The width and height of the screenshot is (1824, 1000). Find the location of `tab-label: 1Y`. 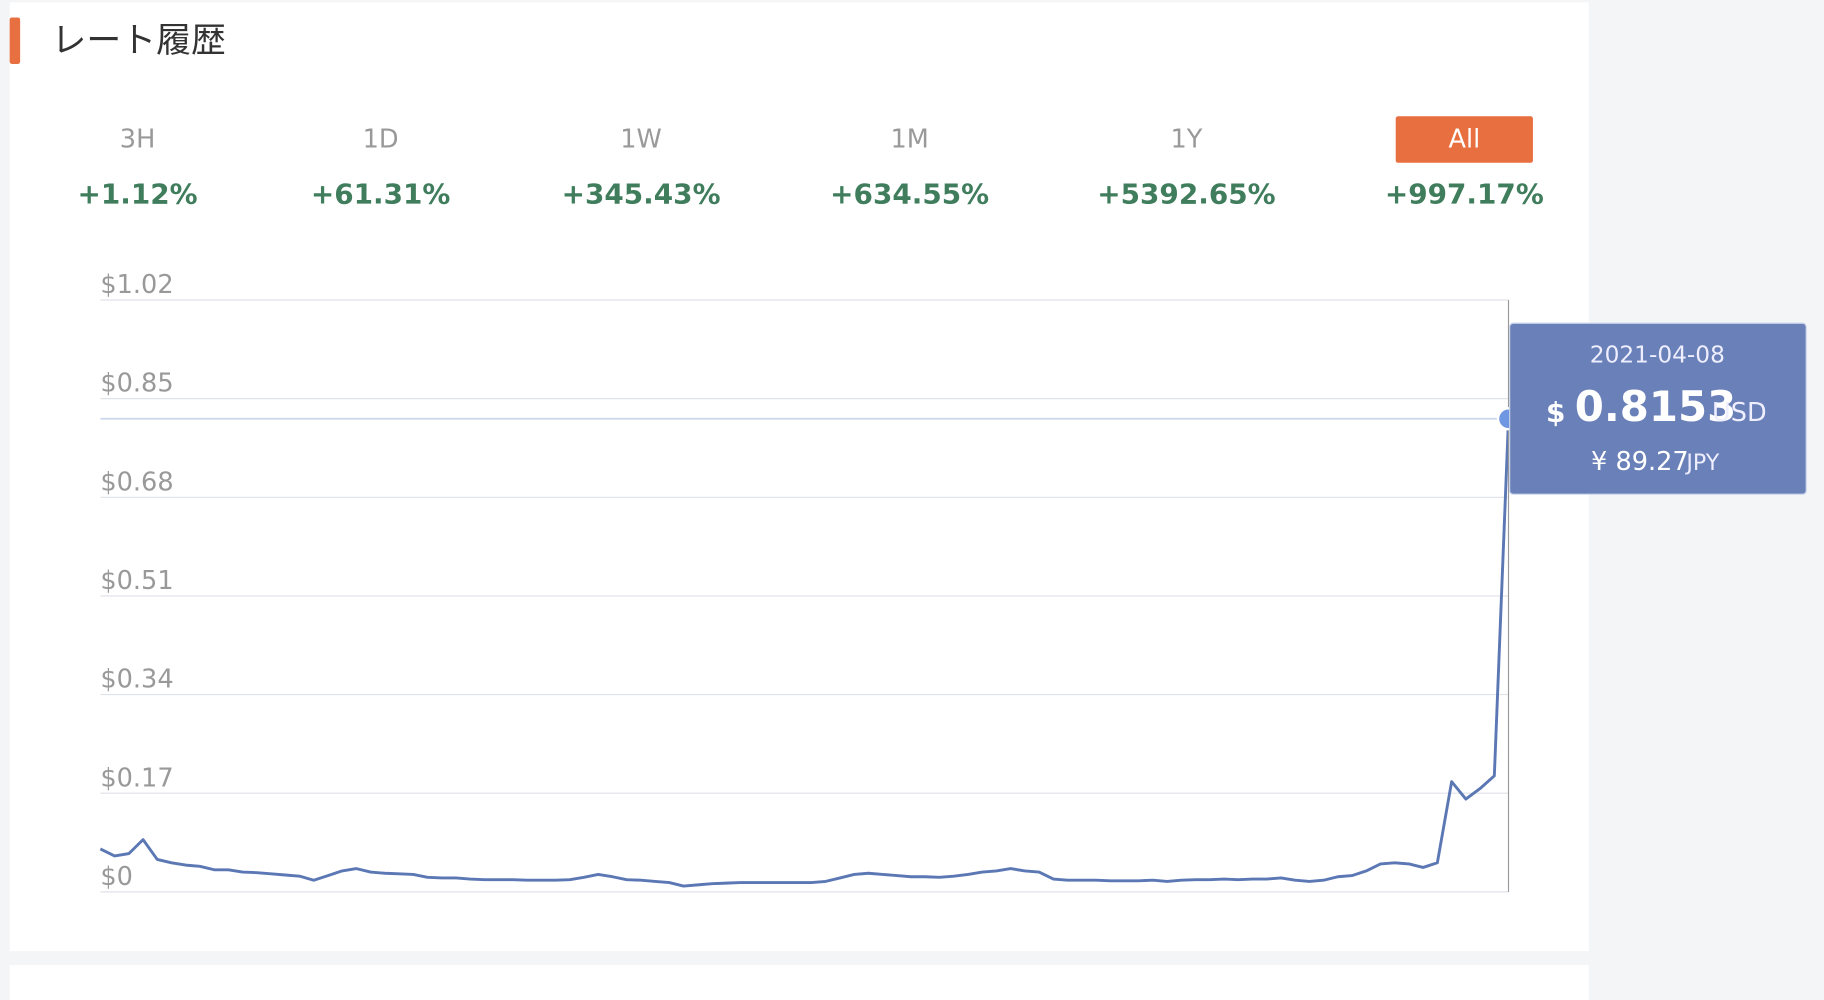

tab-label: 1Y is located at coordinates (1186, 140).